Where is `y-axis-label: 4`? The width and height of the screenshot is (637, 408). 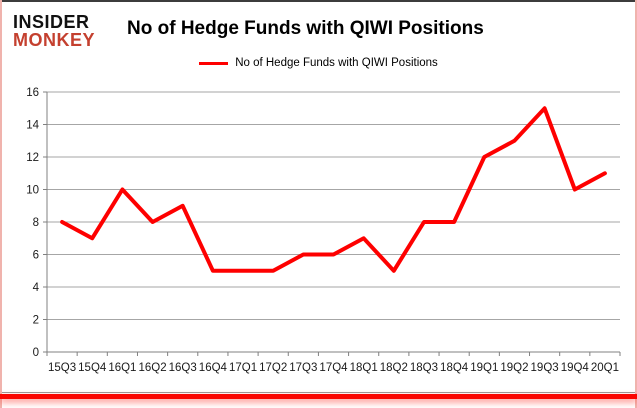
y-axis-label: 4 is located at coordinates (36, 288).